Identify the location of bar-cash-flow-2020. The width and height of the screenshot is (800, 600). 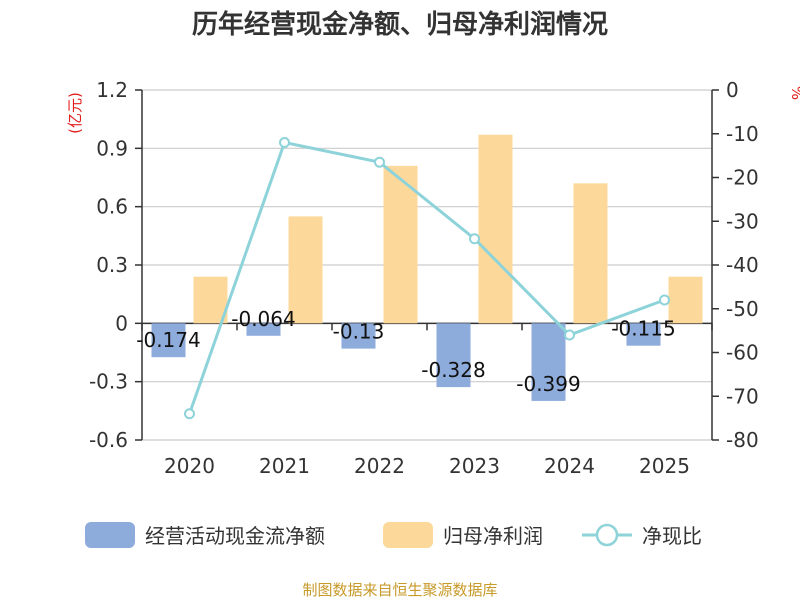
(168, 340).